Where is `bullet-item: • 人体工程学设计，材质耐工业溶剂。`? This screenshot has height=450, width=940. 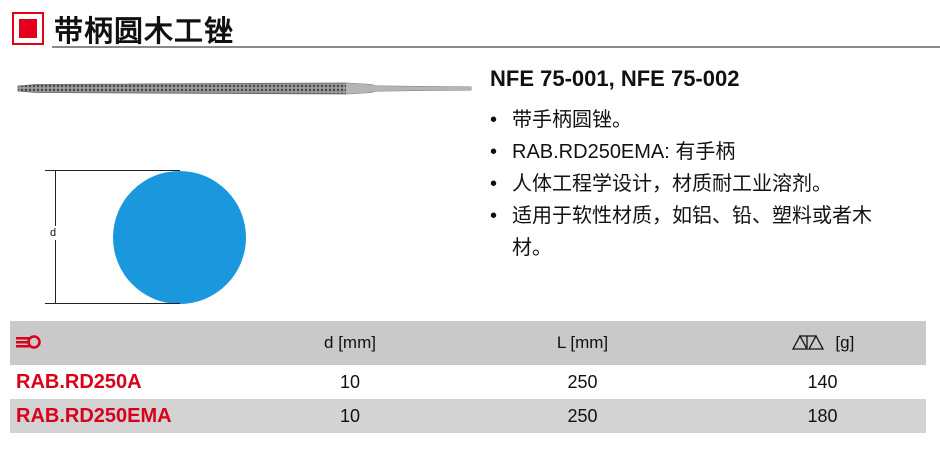
bullet-item: • 人体工程学设计，材质耐工业溶剂。 is located at coordinates (661, 184).